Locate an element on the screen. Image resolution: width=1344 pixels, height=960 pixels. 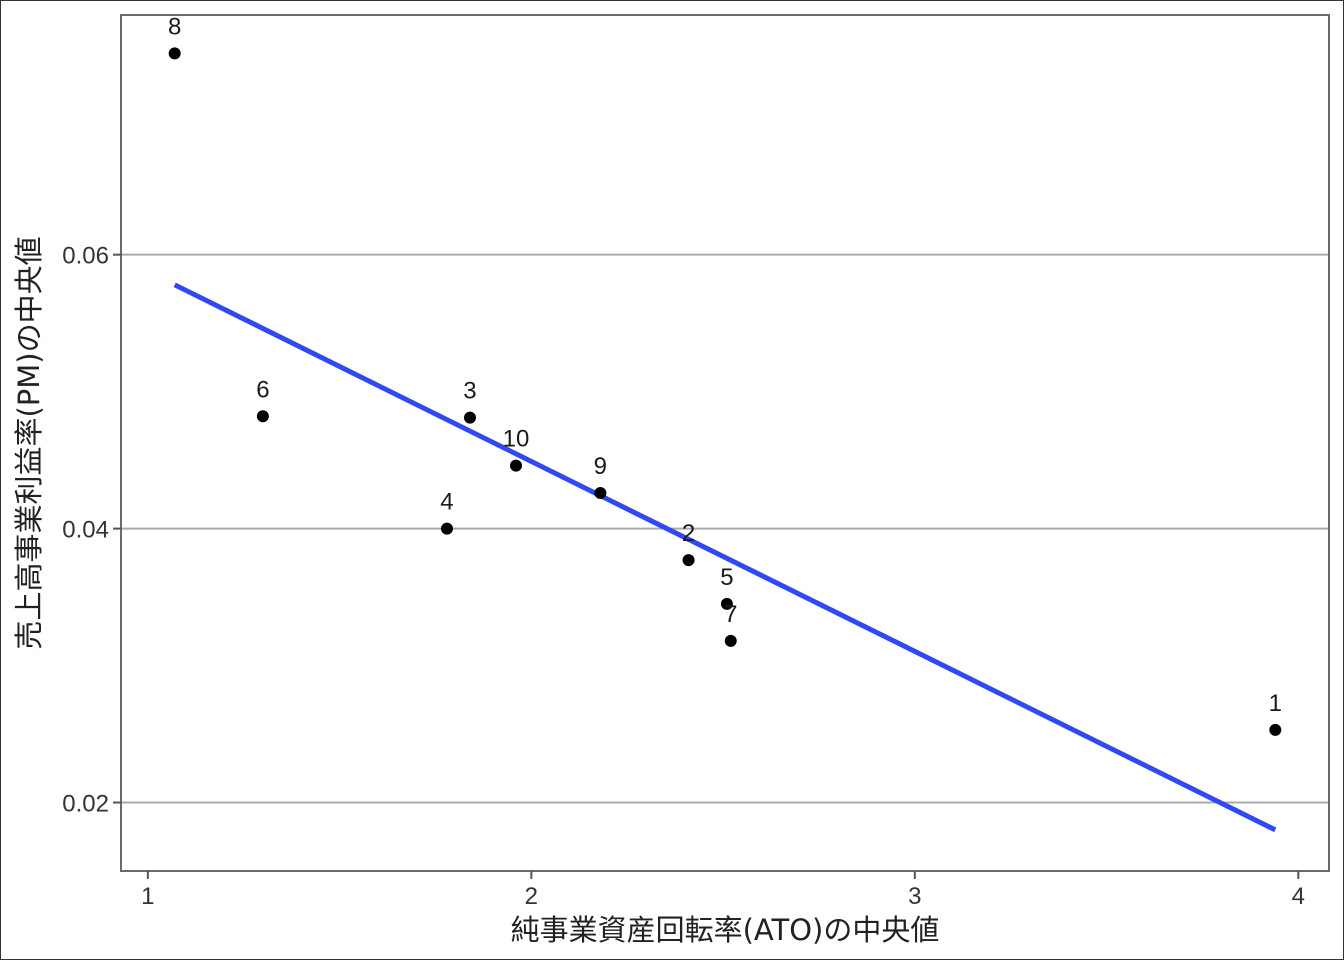
point-label: 2 is located at coordinates (688, 533).